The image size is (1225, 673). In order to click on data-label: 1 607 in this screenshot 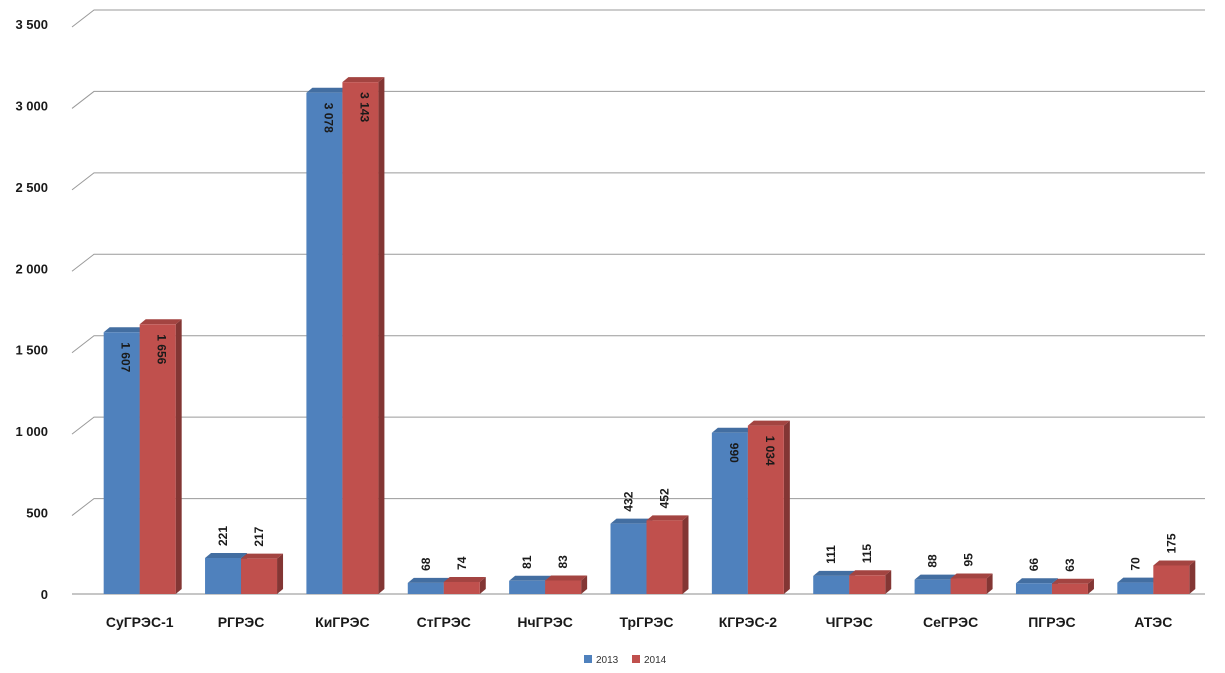, I will do `click(126, 357)`.